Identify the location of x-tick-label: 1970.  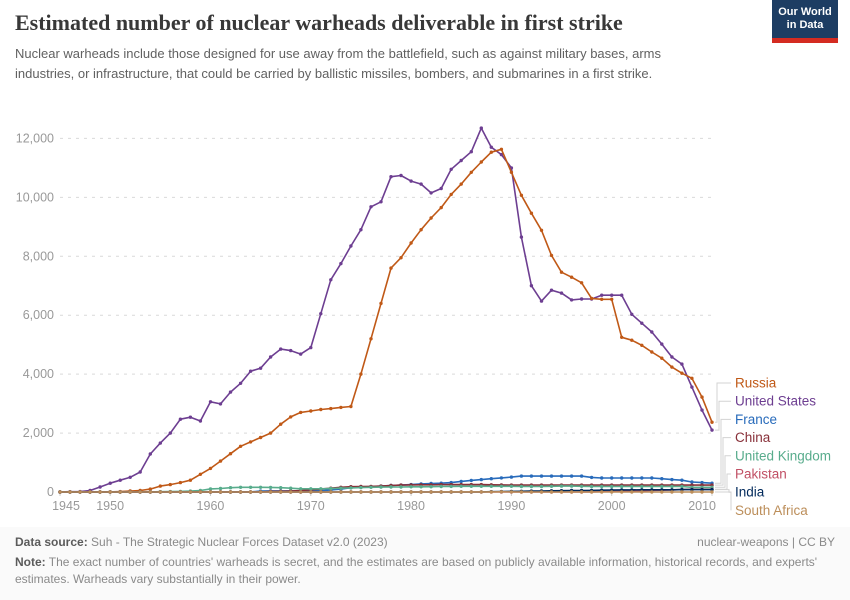
(311, 506).